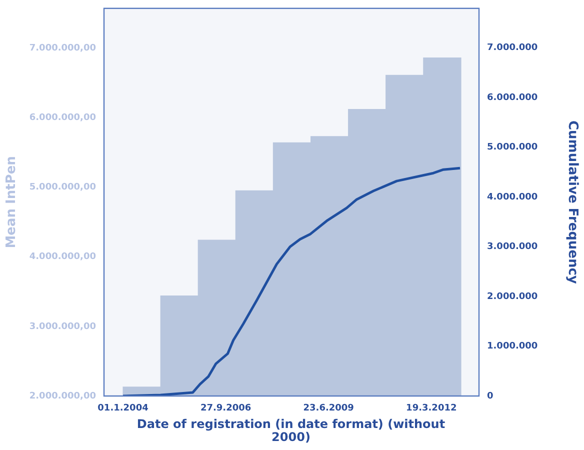  I want to click on y-tick-label: 4.000.000,00, so click(62, 257).